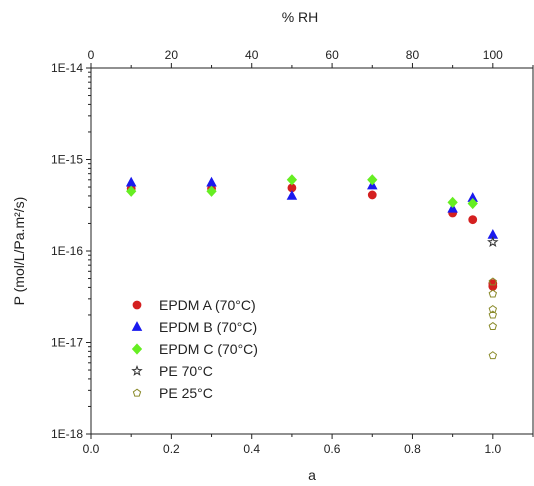  I want to click on top-tick-label: 100, so click(493, 55).